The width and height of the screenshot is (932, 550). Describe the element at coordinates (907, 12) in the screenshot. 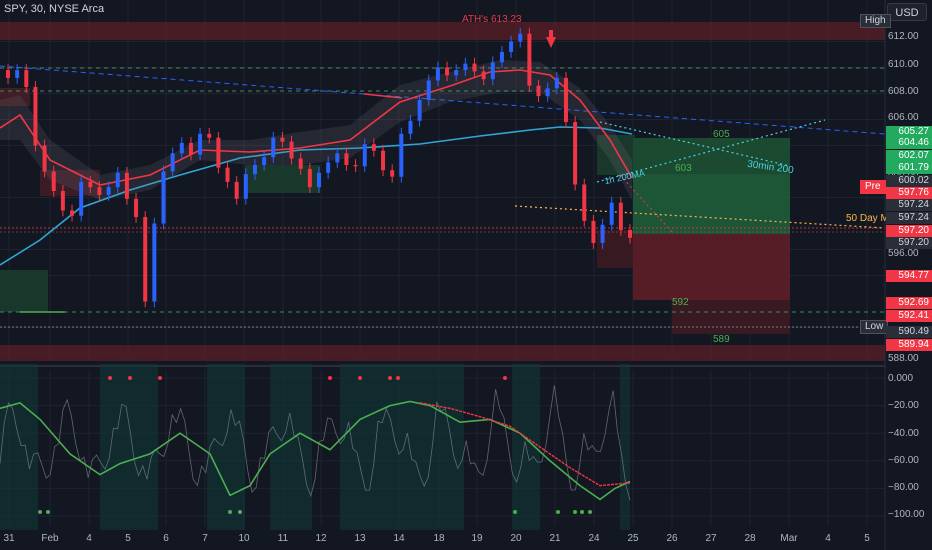

I see `currency-button: USD` at that location.